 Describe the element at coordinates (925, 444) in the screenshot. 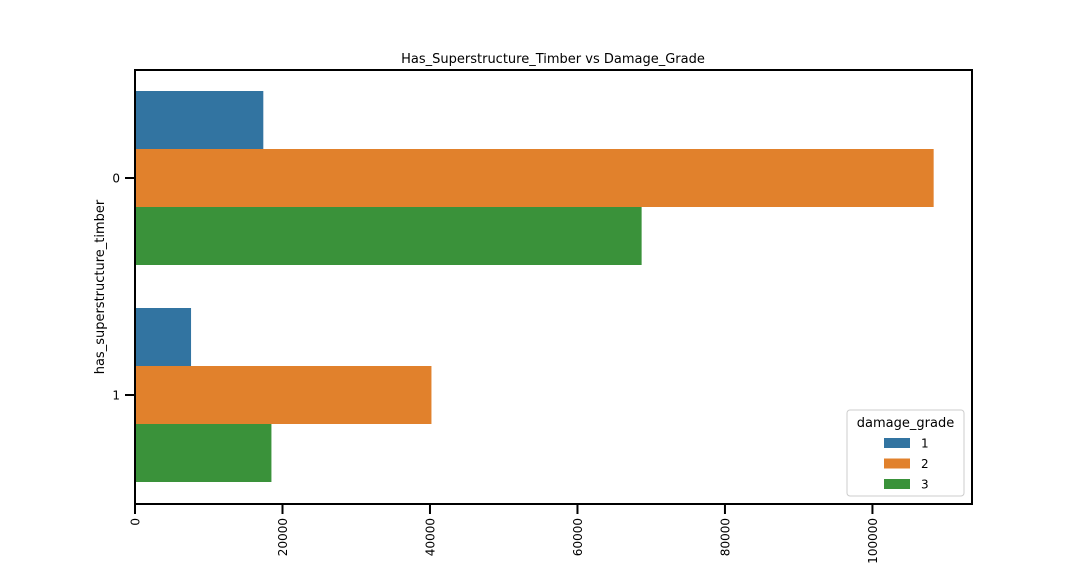

I see `legend-label-1: 1` at that location.